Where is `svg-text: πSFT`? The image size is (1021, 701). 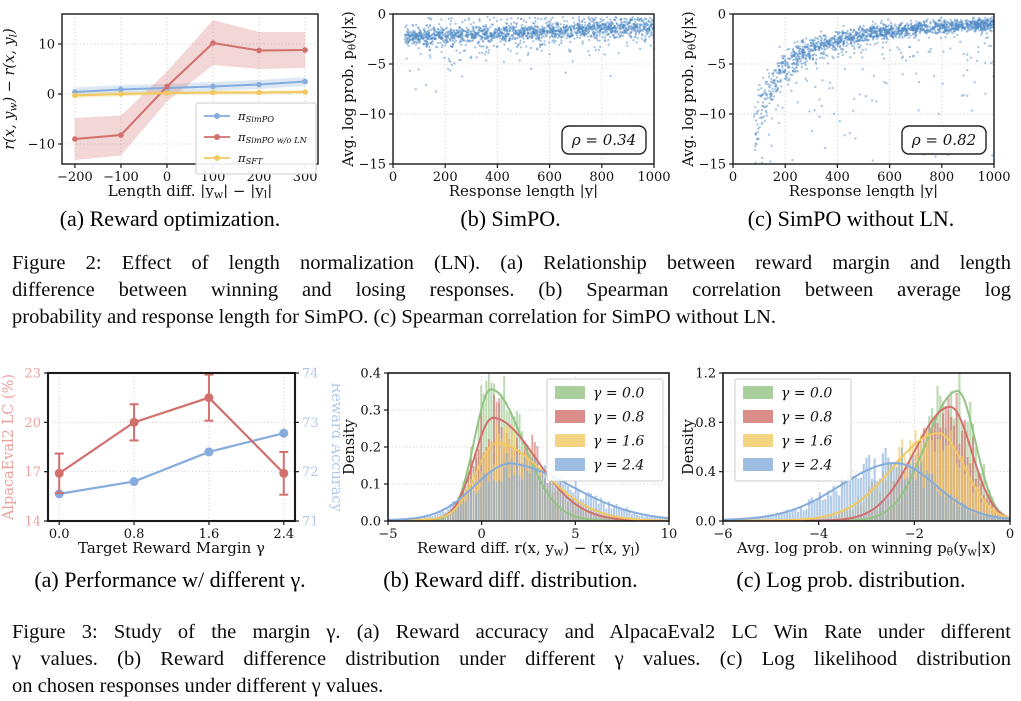
svg-text: πSFT is located at coordinates (250, 158).